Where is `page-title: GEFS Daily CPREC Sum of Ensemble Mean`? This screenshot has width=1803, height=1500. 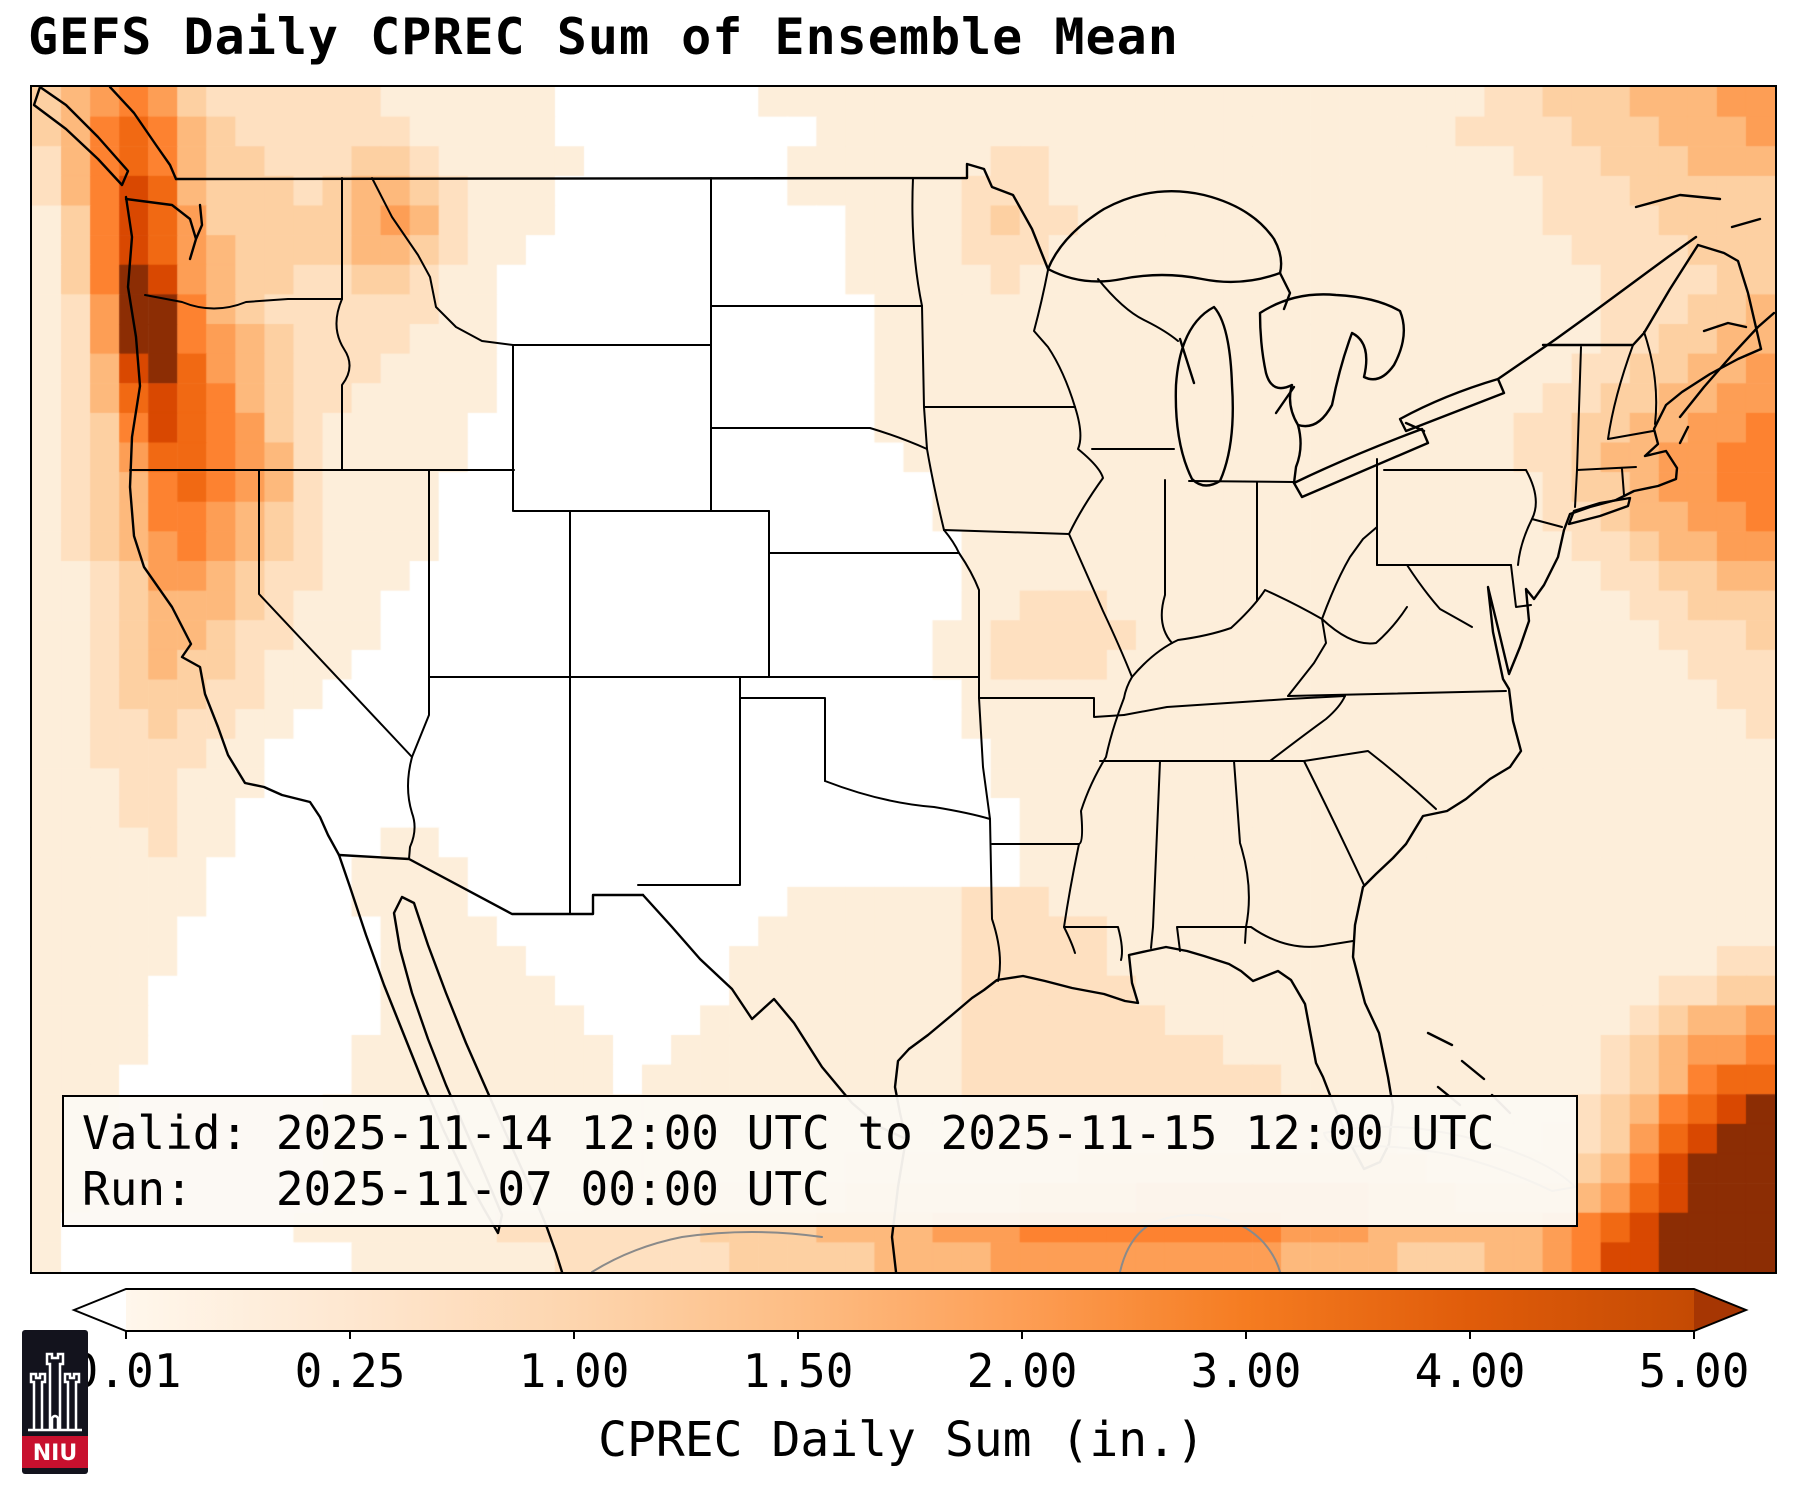
page-title: GEFS Daily CPREC Sum of Ensemble Mean is located at coordinates (603, 37).